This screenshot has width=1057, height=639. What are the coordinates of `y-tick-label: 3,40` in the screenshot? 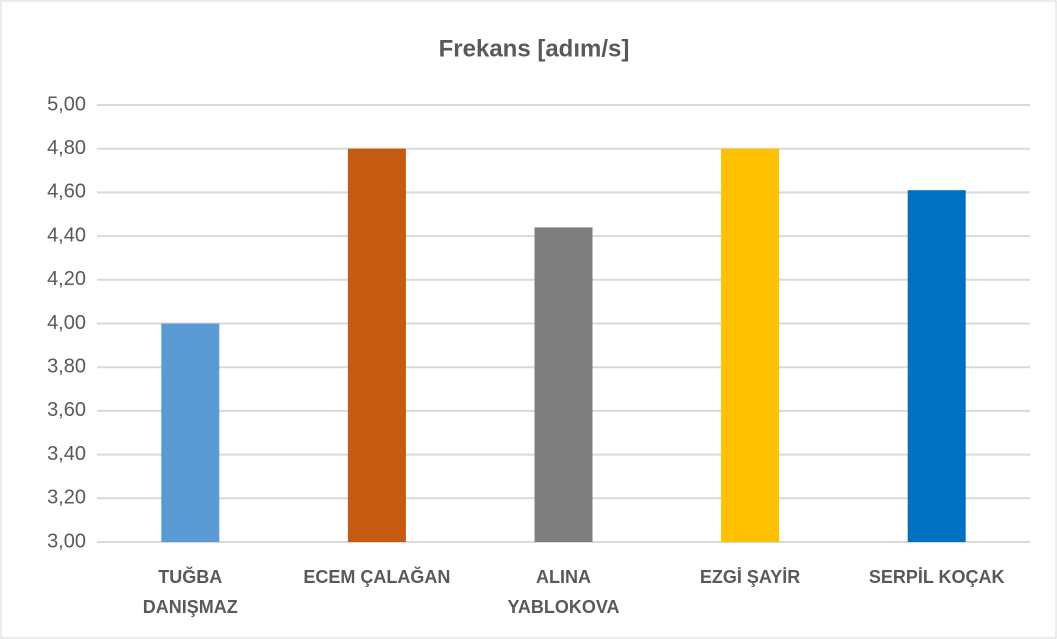 It's located at (66, 454).